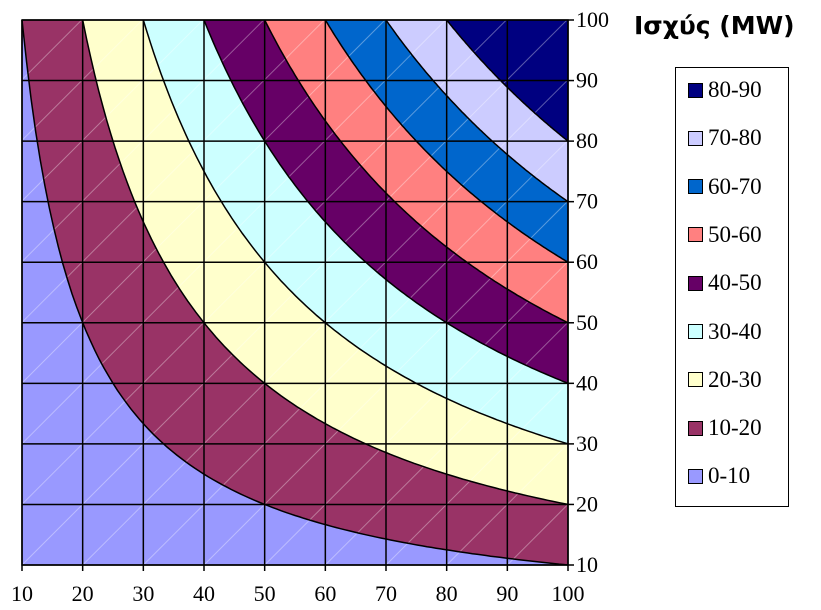 This screenshot has height=610, width=821. I want to click on x-tick-label: 60, so click(325, 593).